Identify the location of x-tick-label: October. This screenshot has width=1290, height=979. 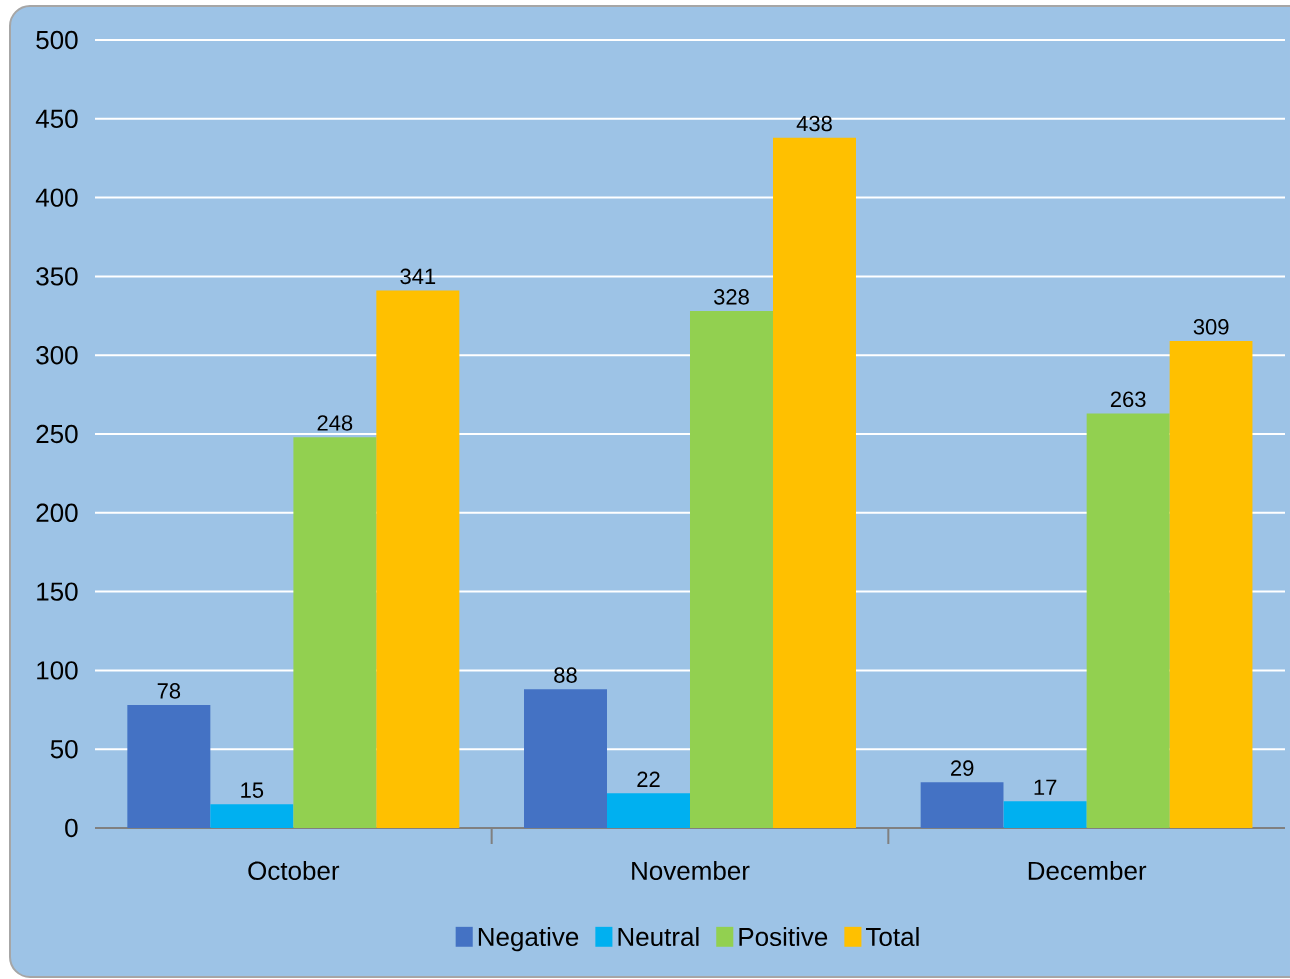
(294, 870).